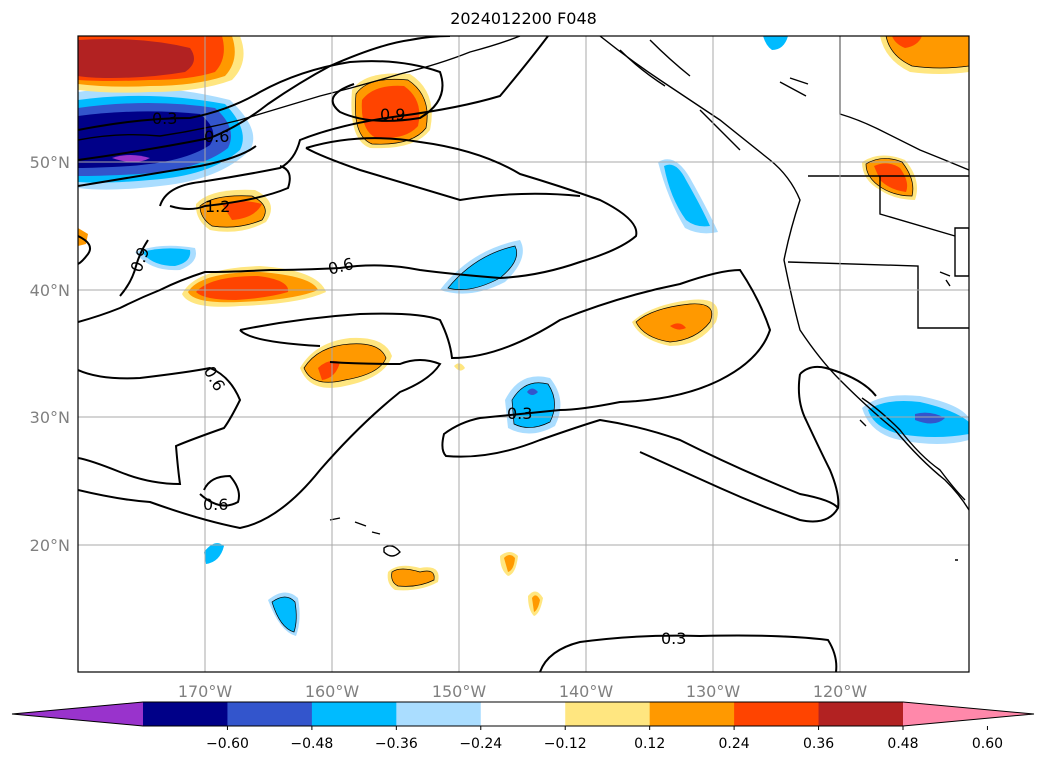 The width and height of the screenshot is (1047, 765). Describe the element at coordinates (586, 691) in the screenshot. I see `lon-label: 140°W` at that location.